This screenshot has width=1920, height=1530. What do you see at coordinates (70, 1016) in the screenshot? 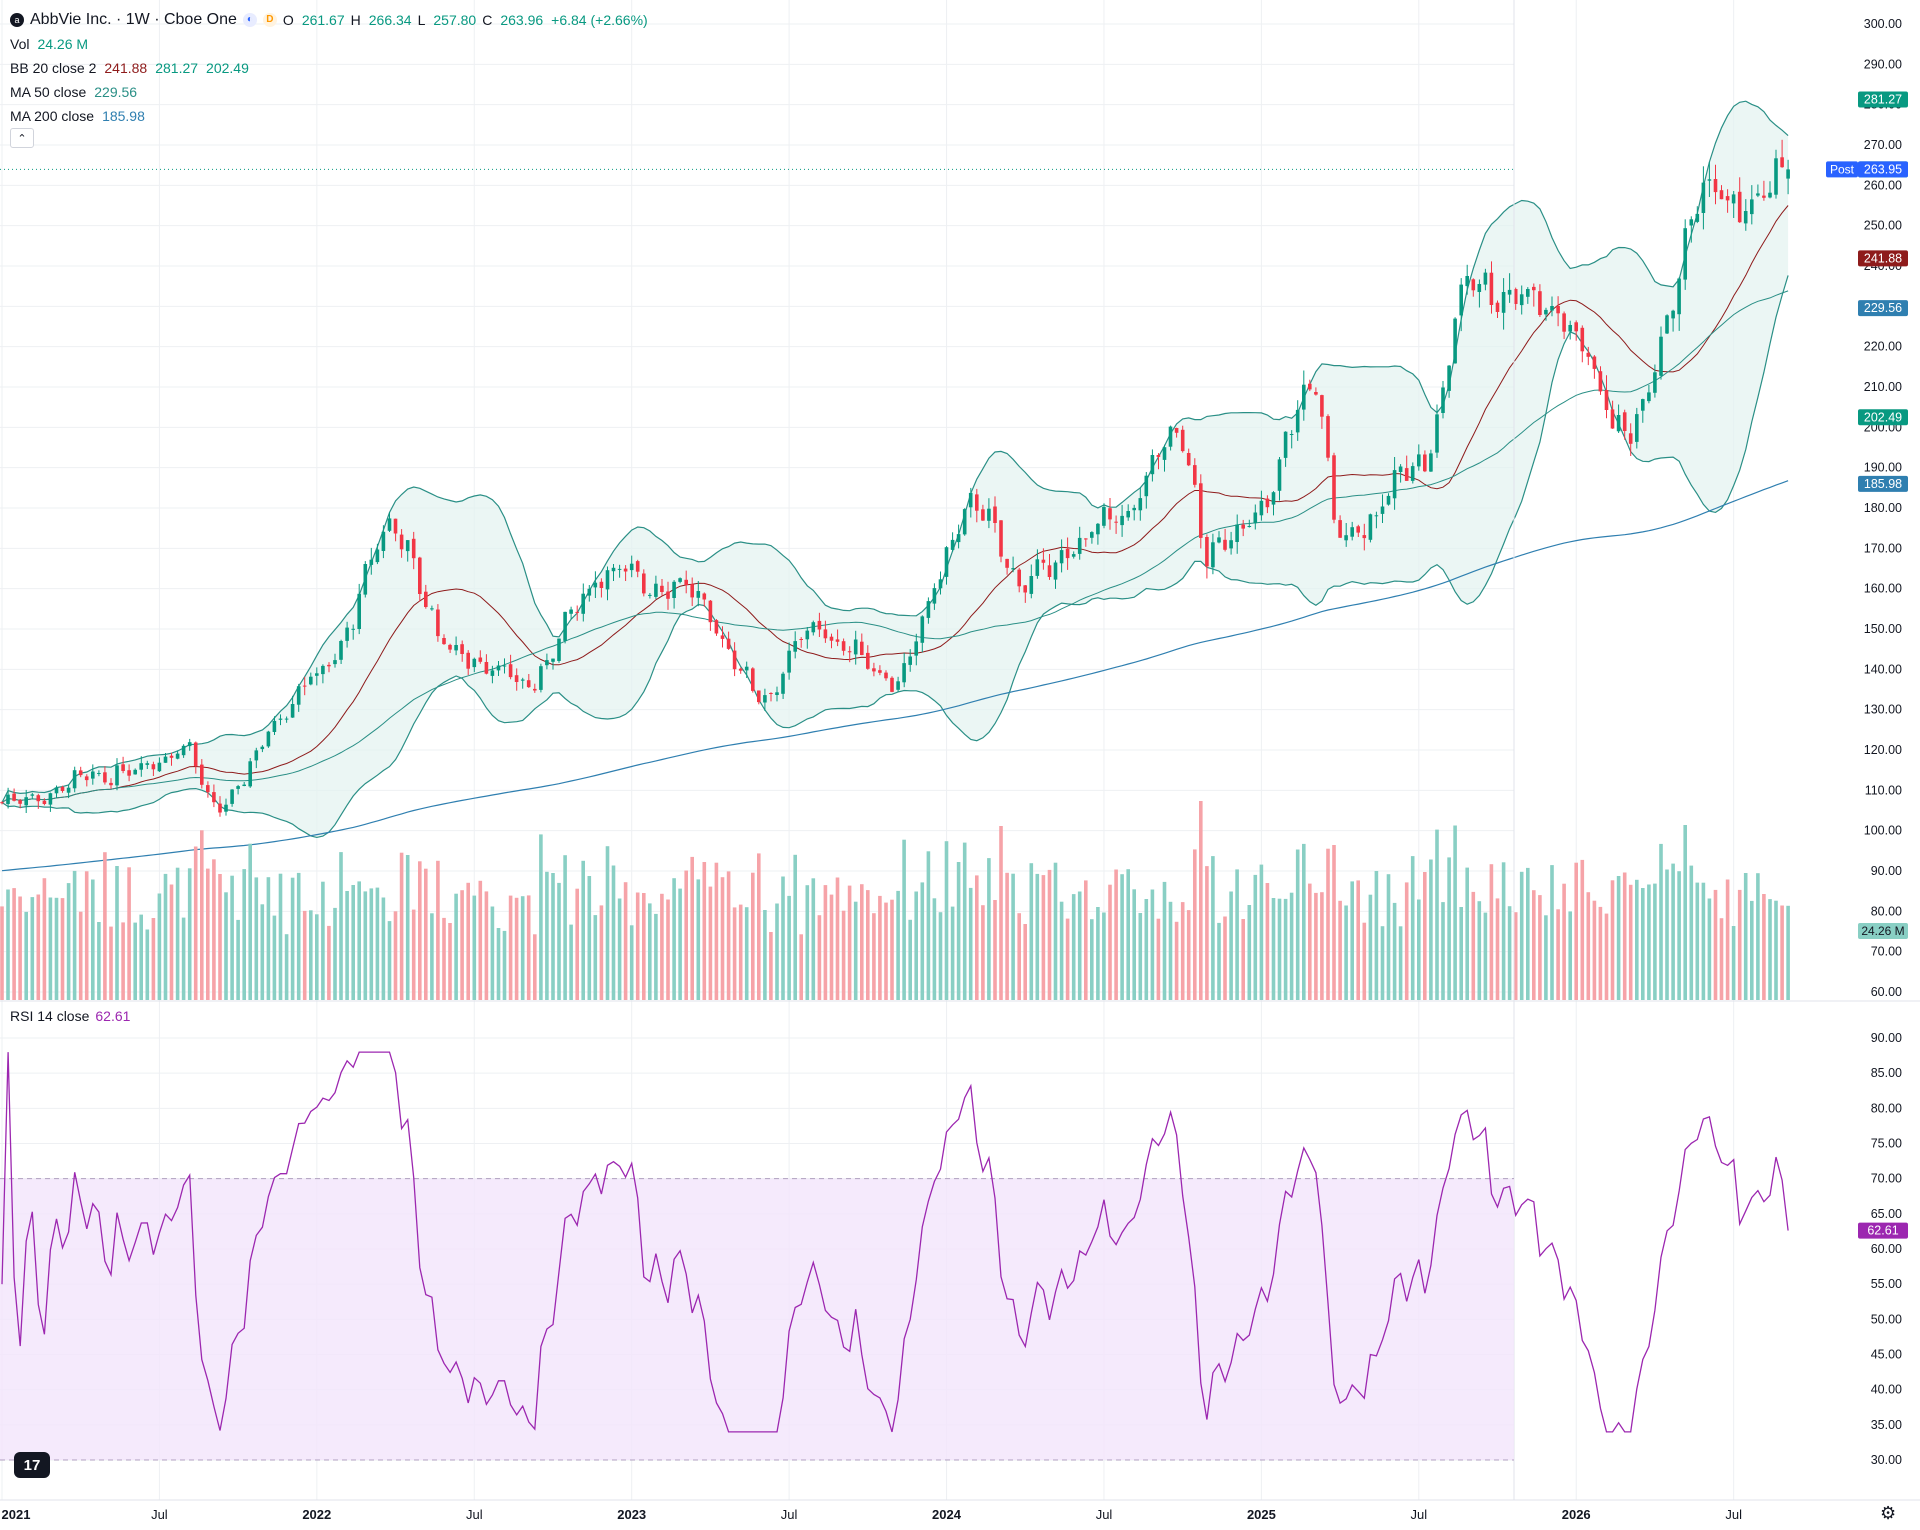
I see `rsi-legend: RSI 14 close 62.61` at bounding box center [70, 1016].